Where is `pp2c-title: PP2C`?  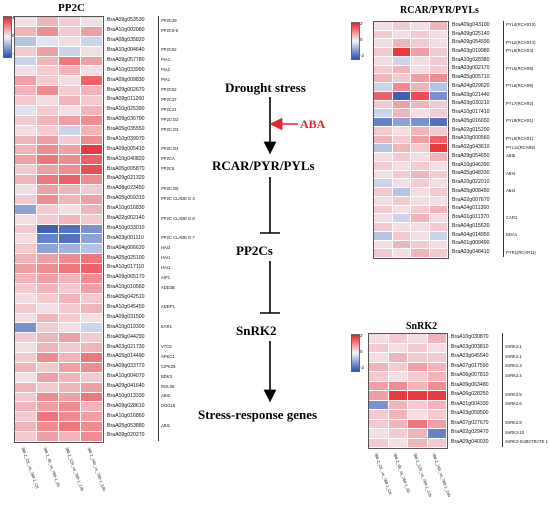 pp2c-title: PP2C is located at coordinates (71, 8).